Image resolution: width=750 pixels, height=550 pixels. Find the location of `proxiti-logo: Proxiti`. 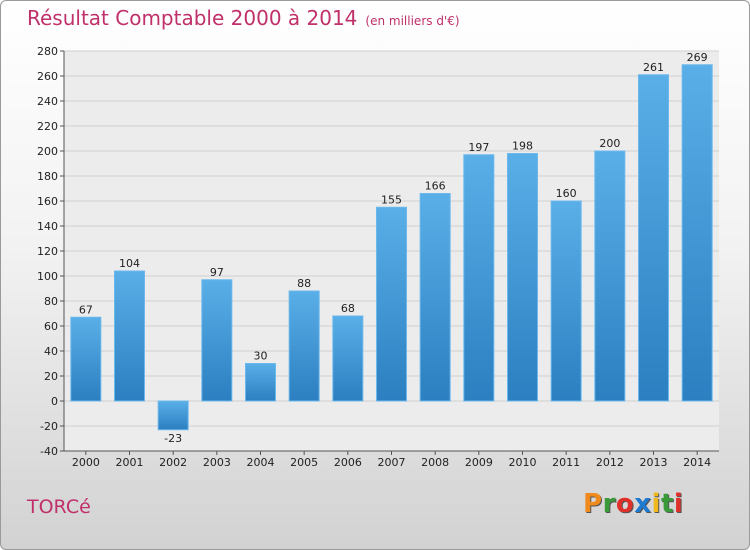

proxiti-logo: Proxiti is located at coordinates (633, 504).